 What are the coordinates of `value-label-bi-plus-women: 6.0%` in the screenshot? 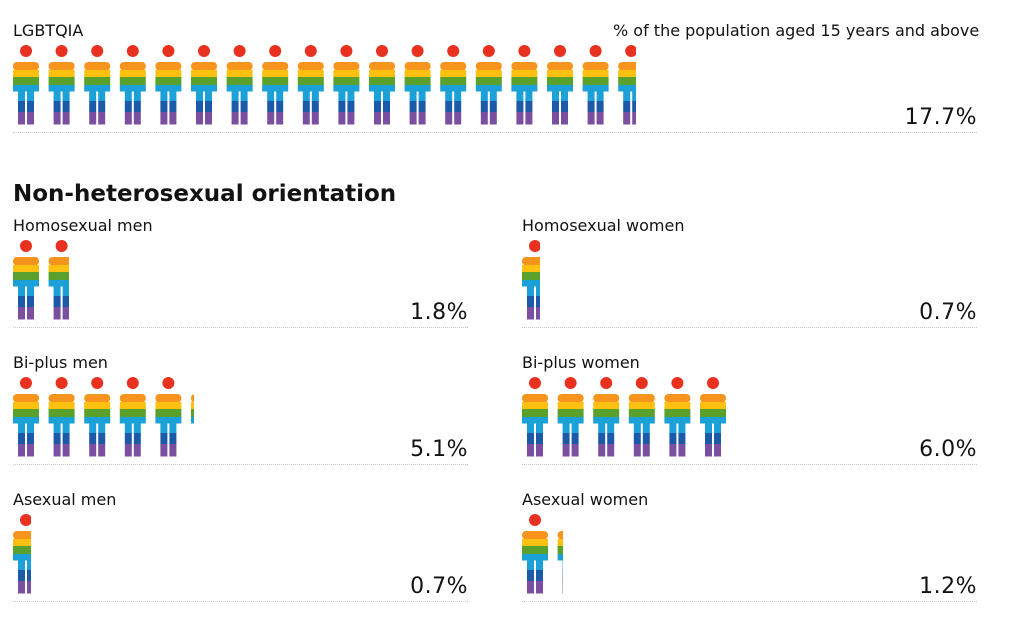 It's located at (948, 449).